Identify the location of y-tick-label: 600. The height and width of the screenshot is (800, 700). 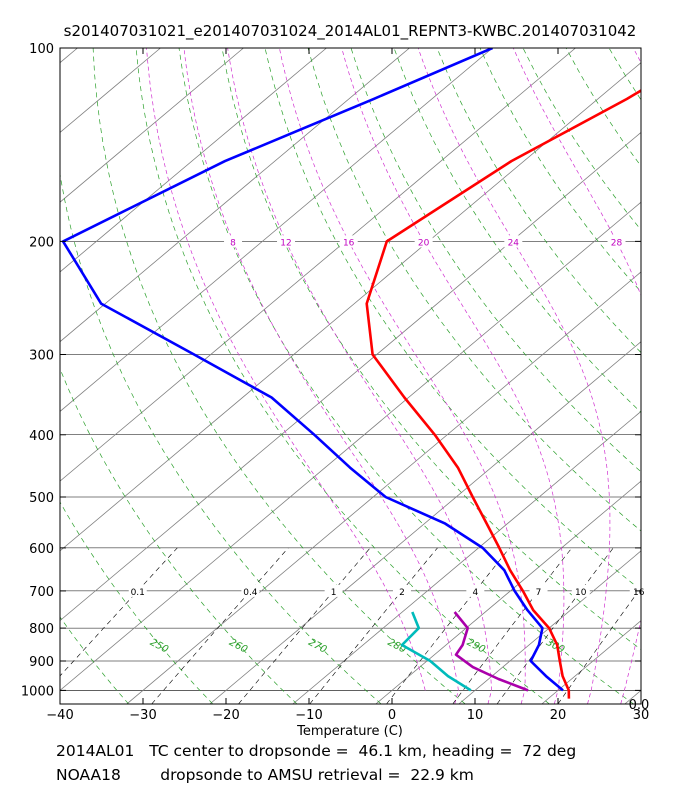
(41, 549).